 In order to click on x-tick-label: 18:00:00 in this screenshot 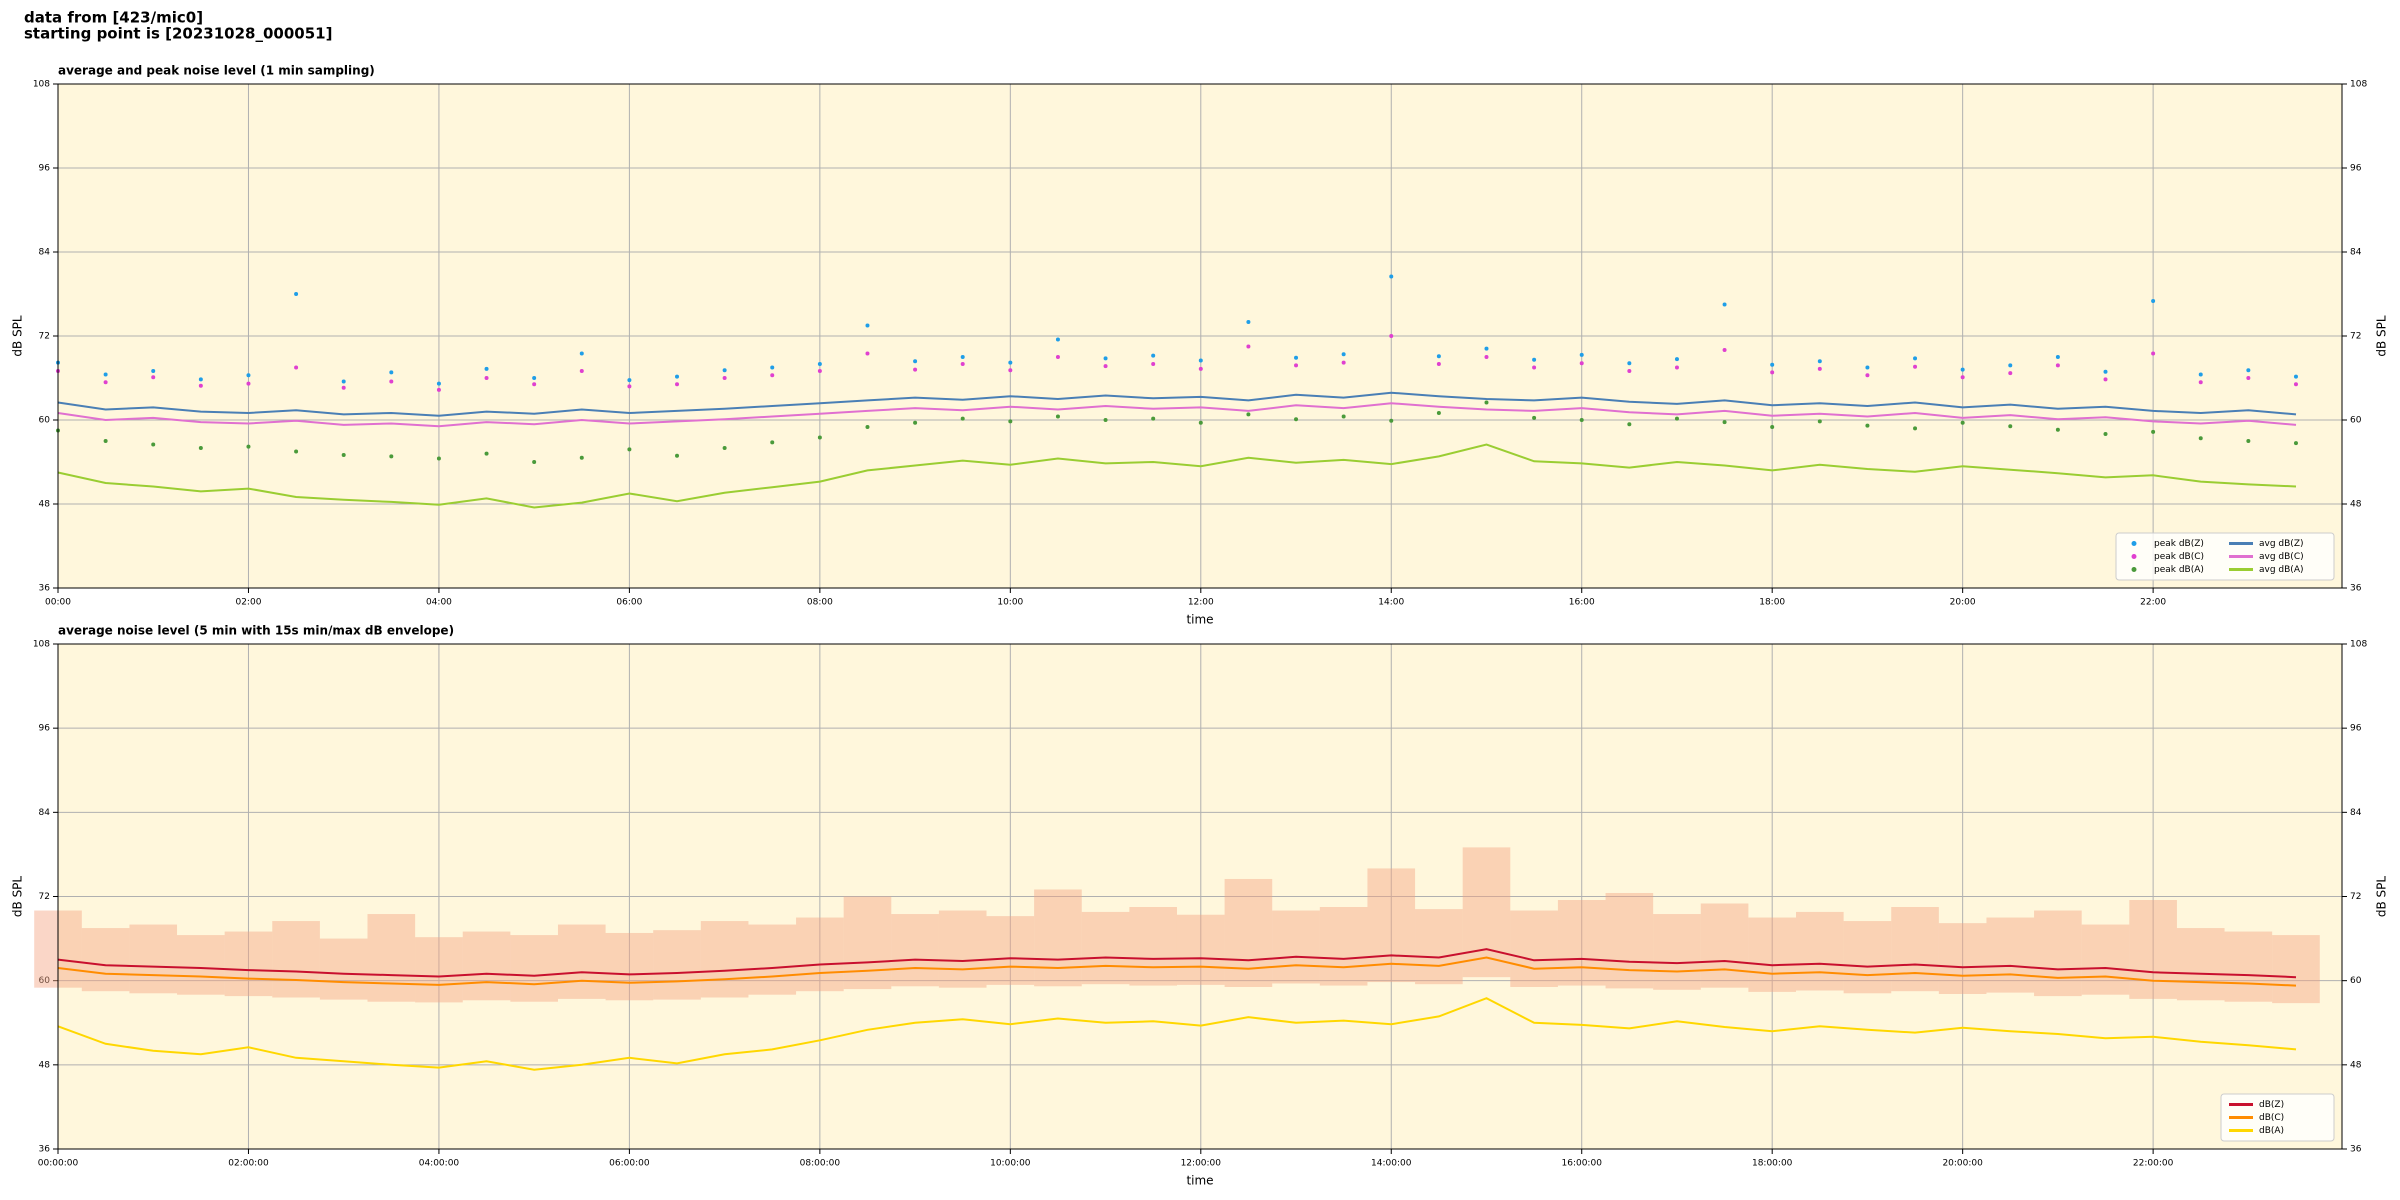, I will do `click(1772, 1164)`.